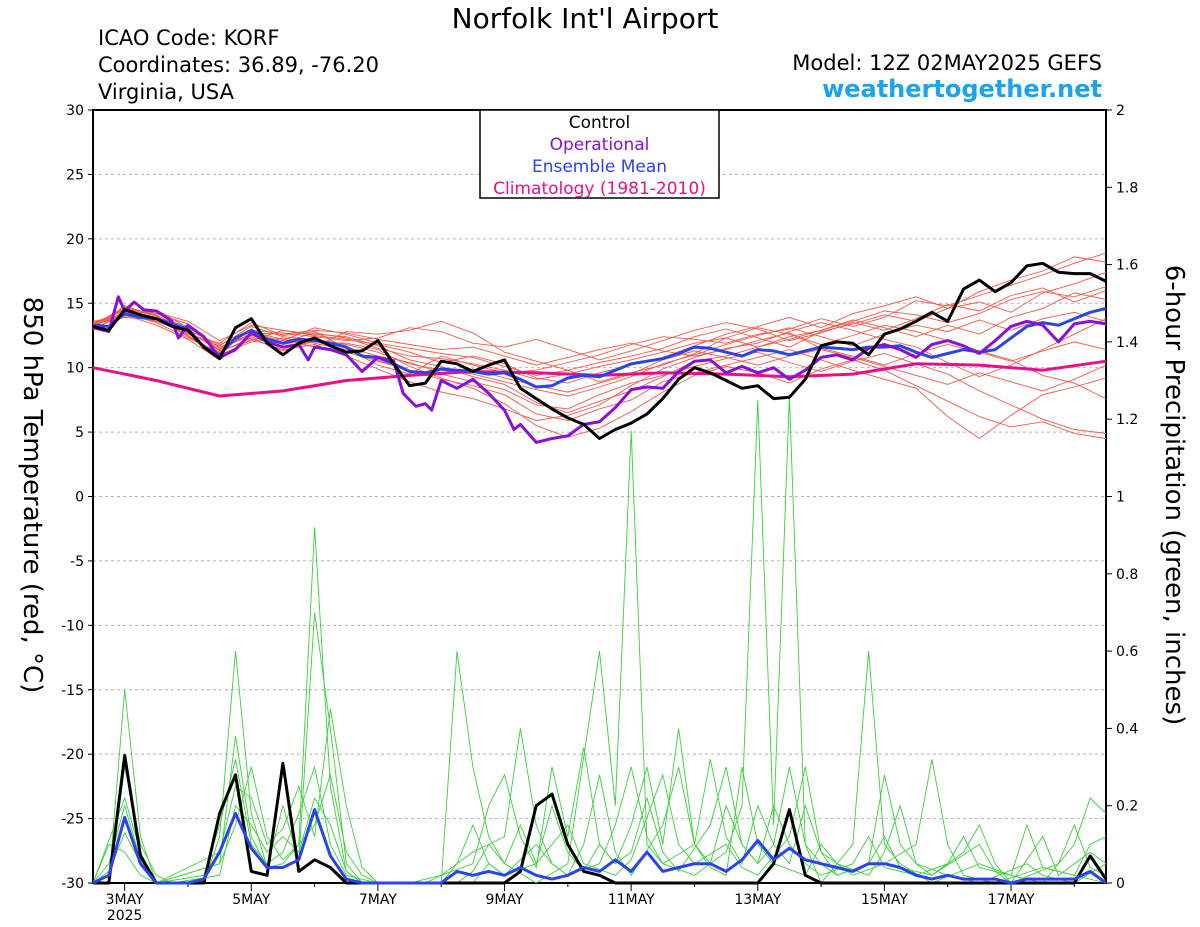 The width and height of the screenshot is (1200, 927). What do you see at coordinates (1120, 111) in the screenshot?
I see `y-tick-label-right: 2` at bounding box center [1120, 111].